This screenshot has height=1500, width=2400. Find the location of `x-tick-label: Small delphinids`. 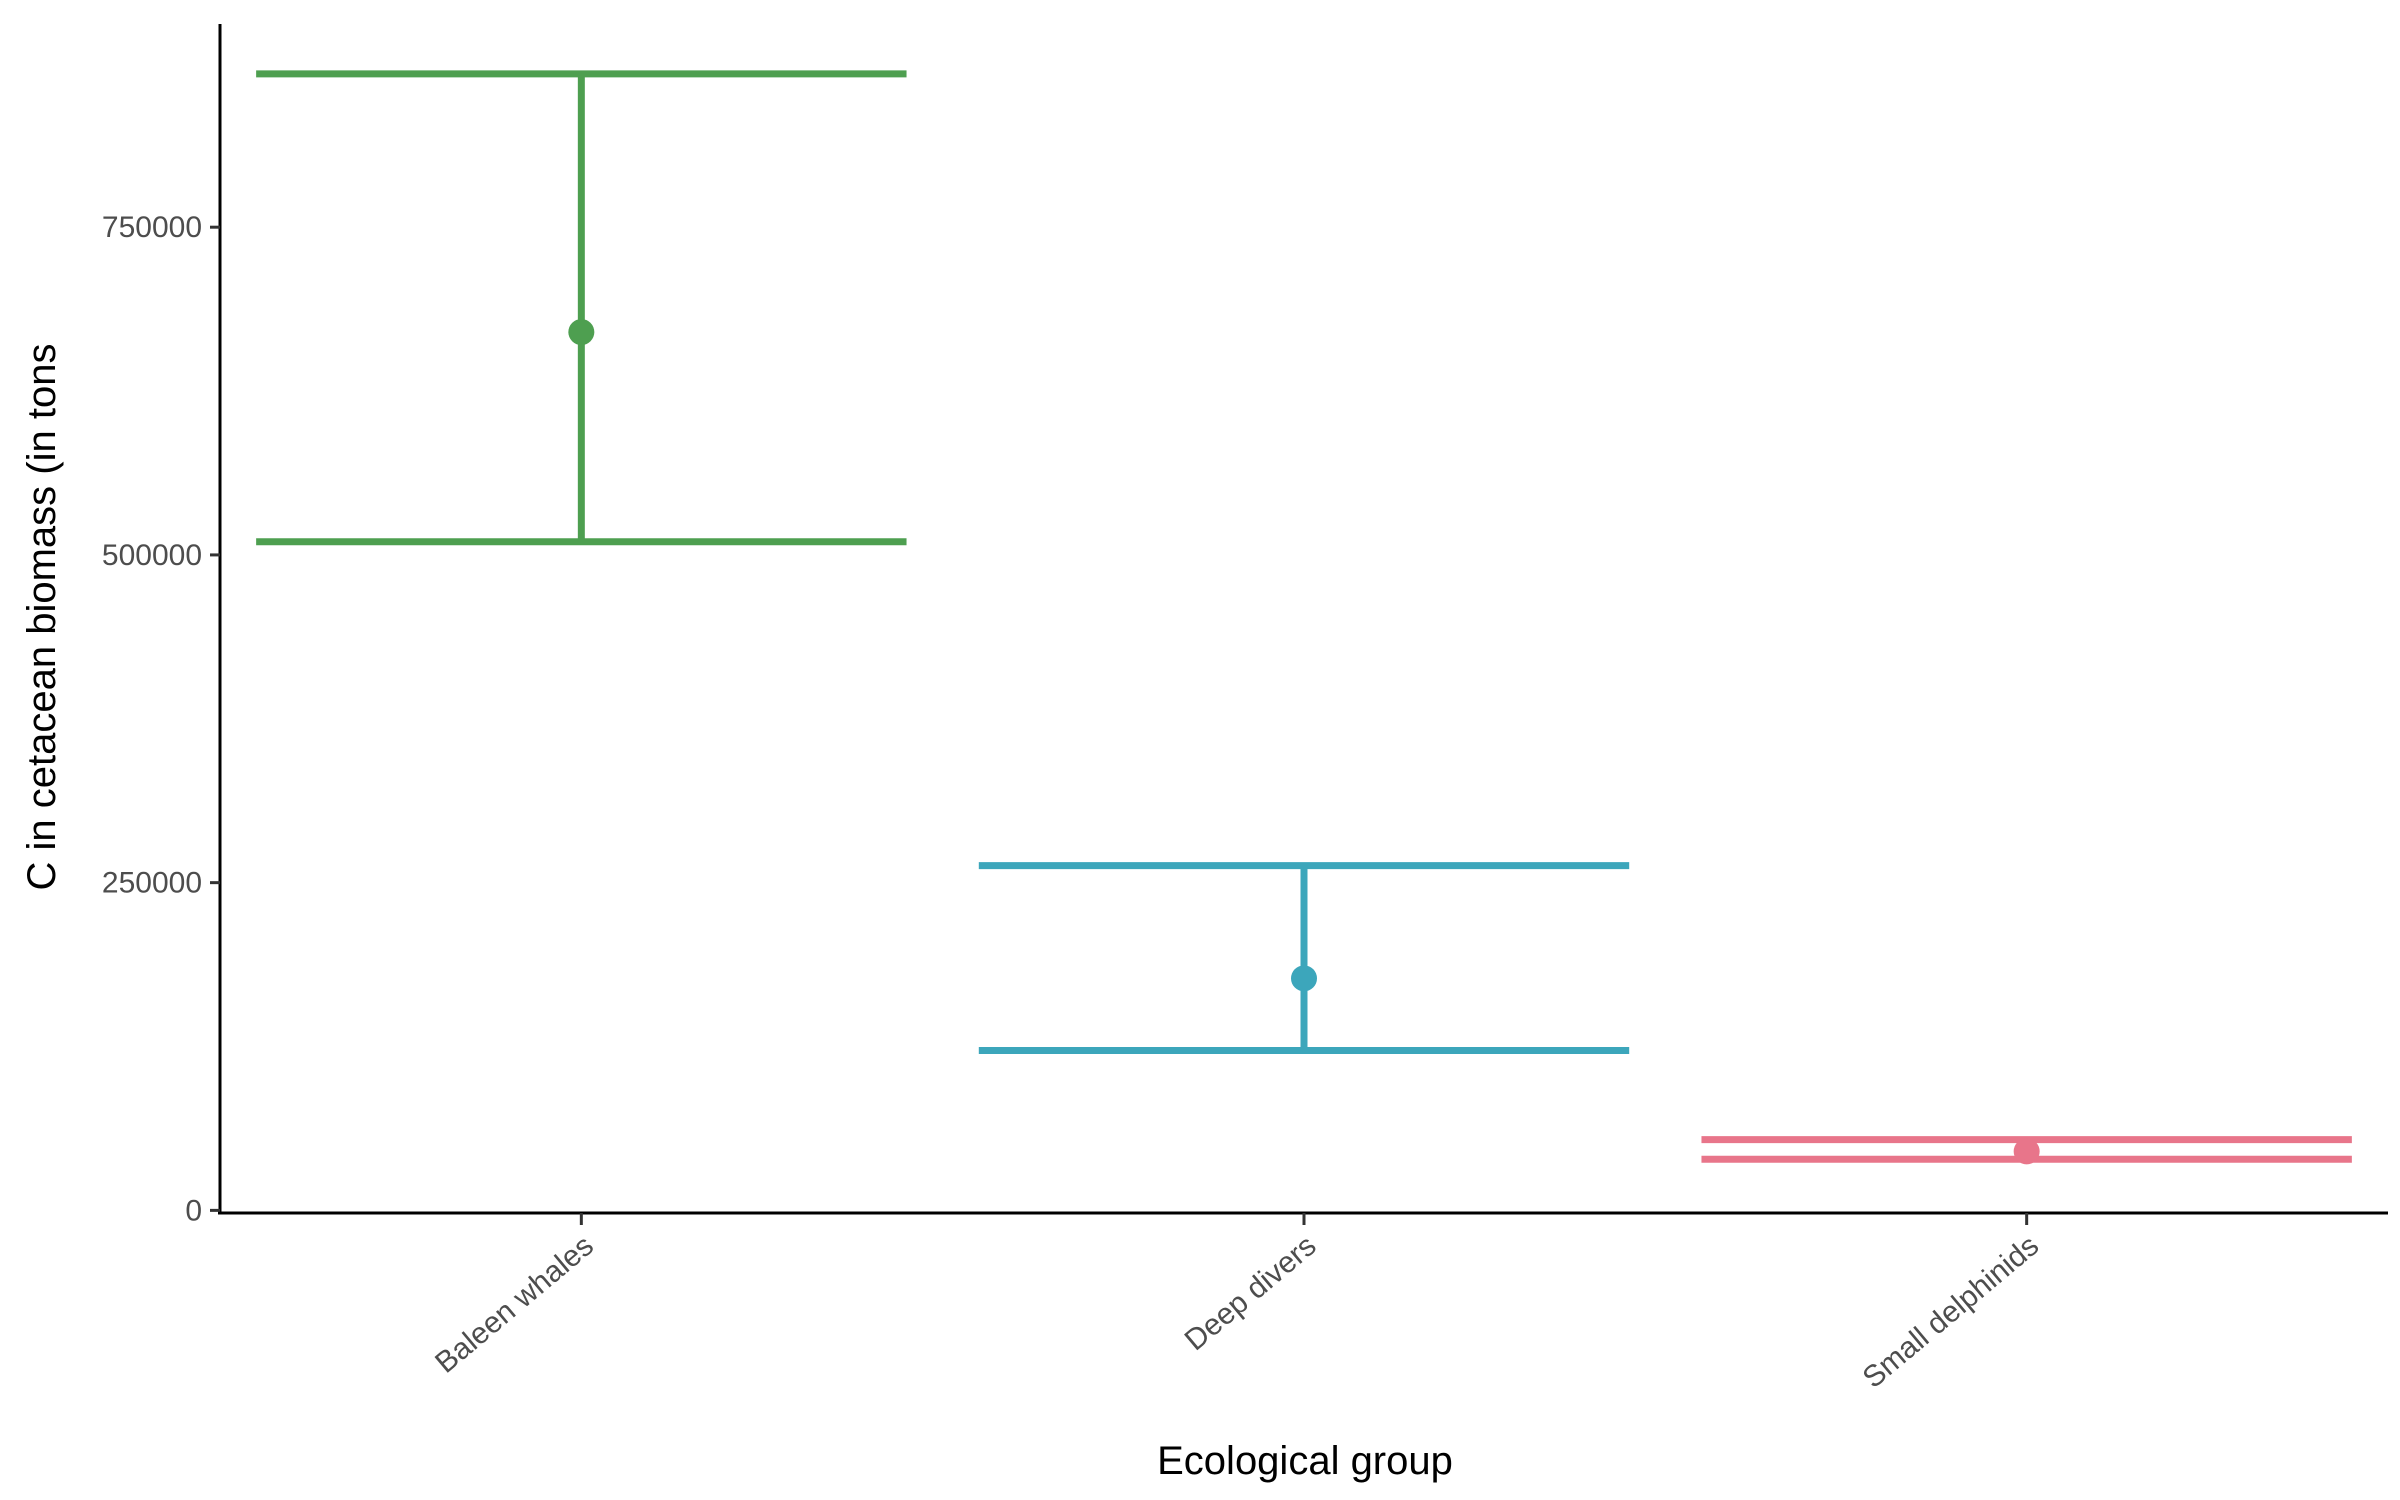

x-tick-label: Small delphinids is located at coordinates (1951, 1312).